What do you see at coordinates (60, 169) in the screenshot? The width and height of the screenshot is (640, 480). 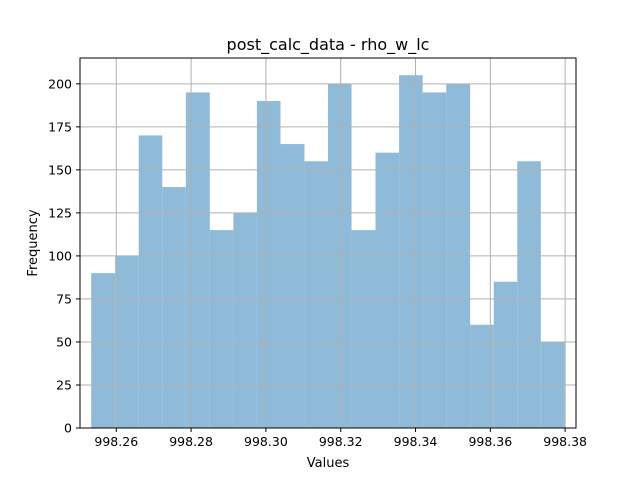 I see `y-tick-label: 150` at bounding box center [60, 169].